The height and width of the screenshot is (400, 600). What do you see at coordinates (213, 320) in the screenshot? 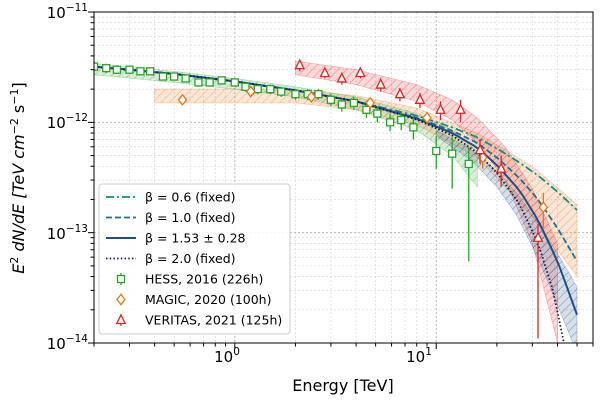
I see `legend-label-veritas: VERITAS, 2021 (125h)` at bounding box center [213, 320].